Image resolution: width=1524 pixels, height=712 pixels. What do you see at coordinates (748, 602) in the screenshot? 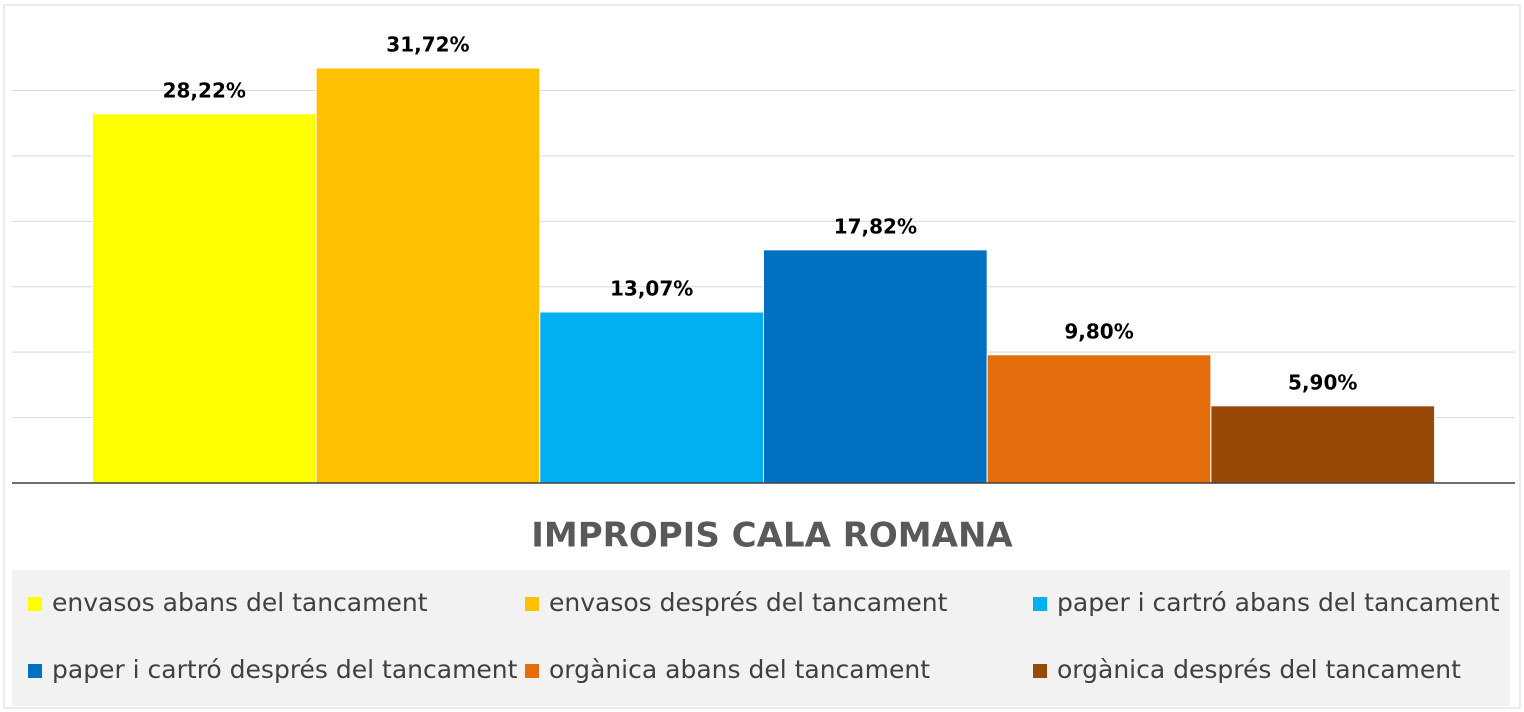
I see `legend-label: envasos després del tancament` at bounding box center [748, 602].